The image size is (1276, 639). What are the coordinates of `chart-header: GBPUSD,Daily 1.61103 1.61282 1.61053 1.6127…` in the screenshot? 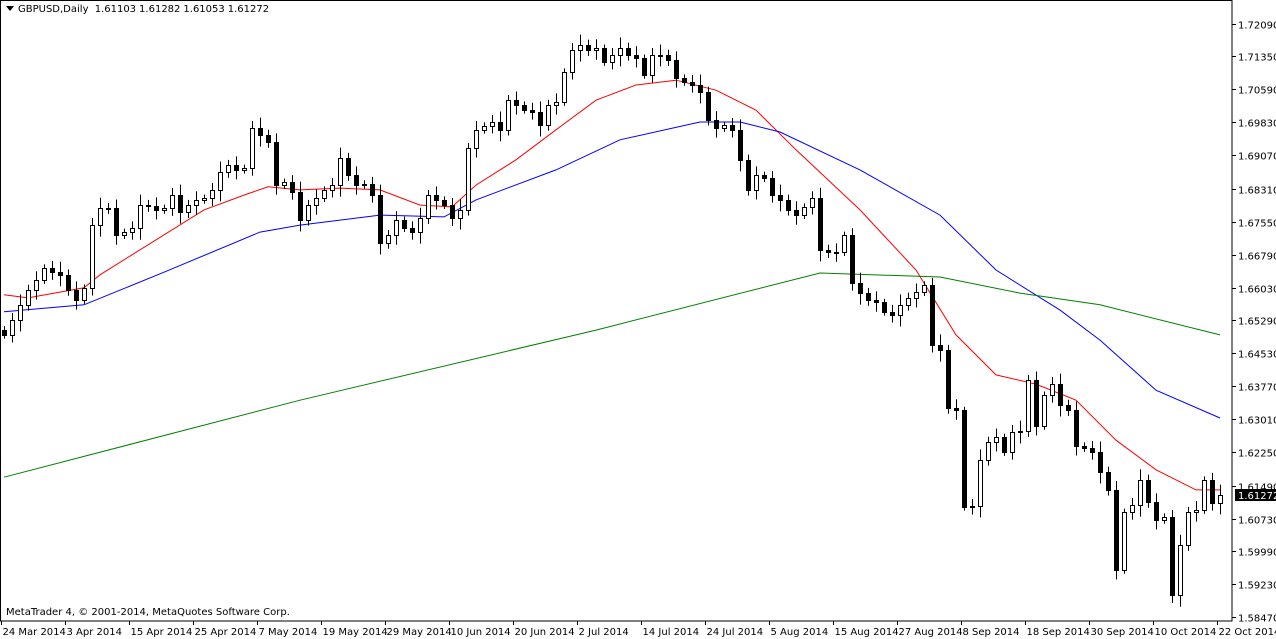 It's located at (139, 9).